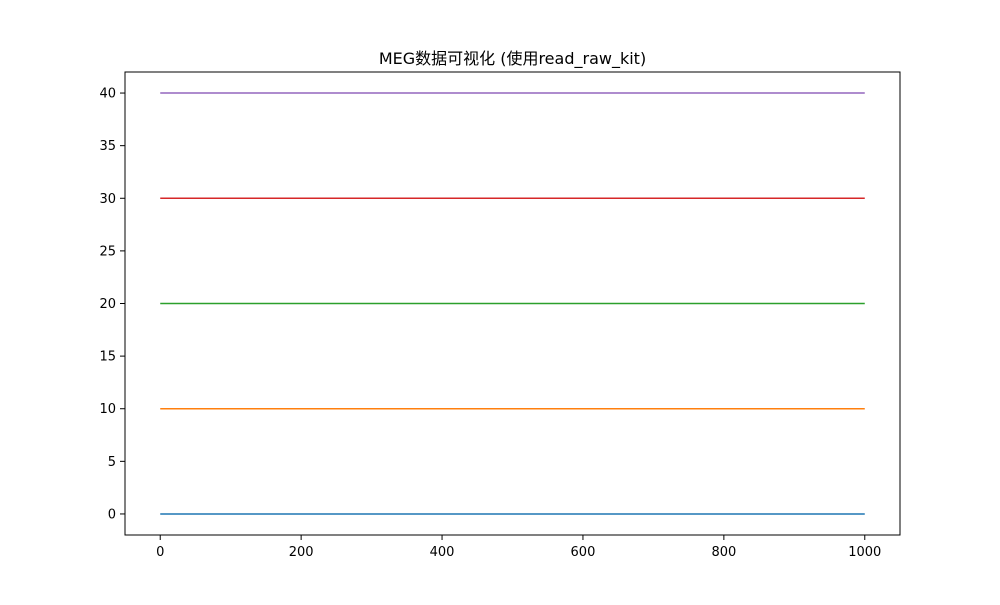 This screenshot has width=1000, height=605. What do you see at coordinates (512, 59) in the screenshot?
I see `chart-title: MEG数据可视化 (使用read_raw_kit)` at bounding box center [512, 59].